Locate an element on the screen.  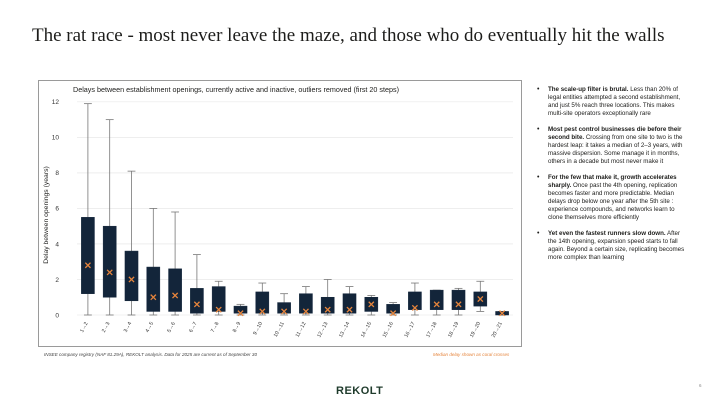
y-tick-label: 0 is located at coordinates (57, 315).